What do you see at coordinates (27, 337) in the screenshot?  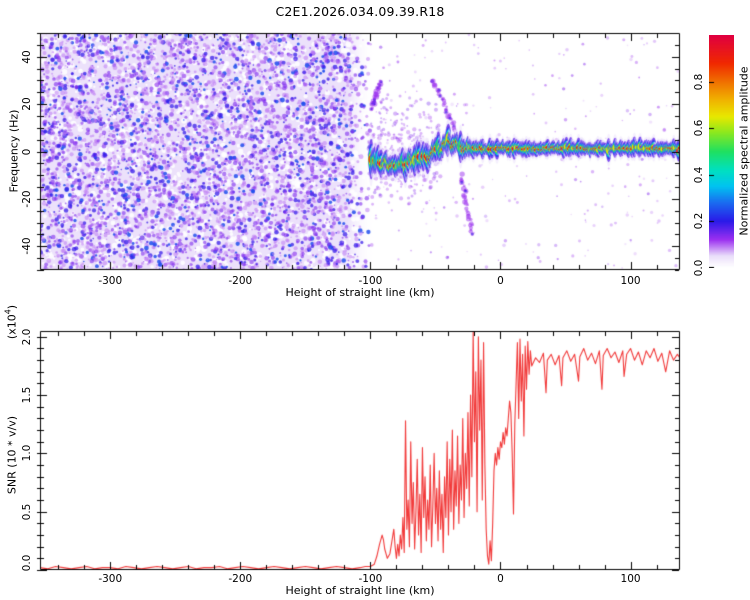 I see `snr-y-tick-label: 2.0` at bounding box center [27, 337].